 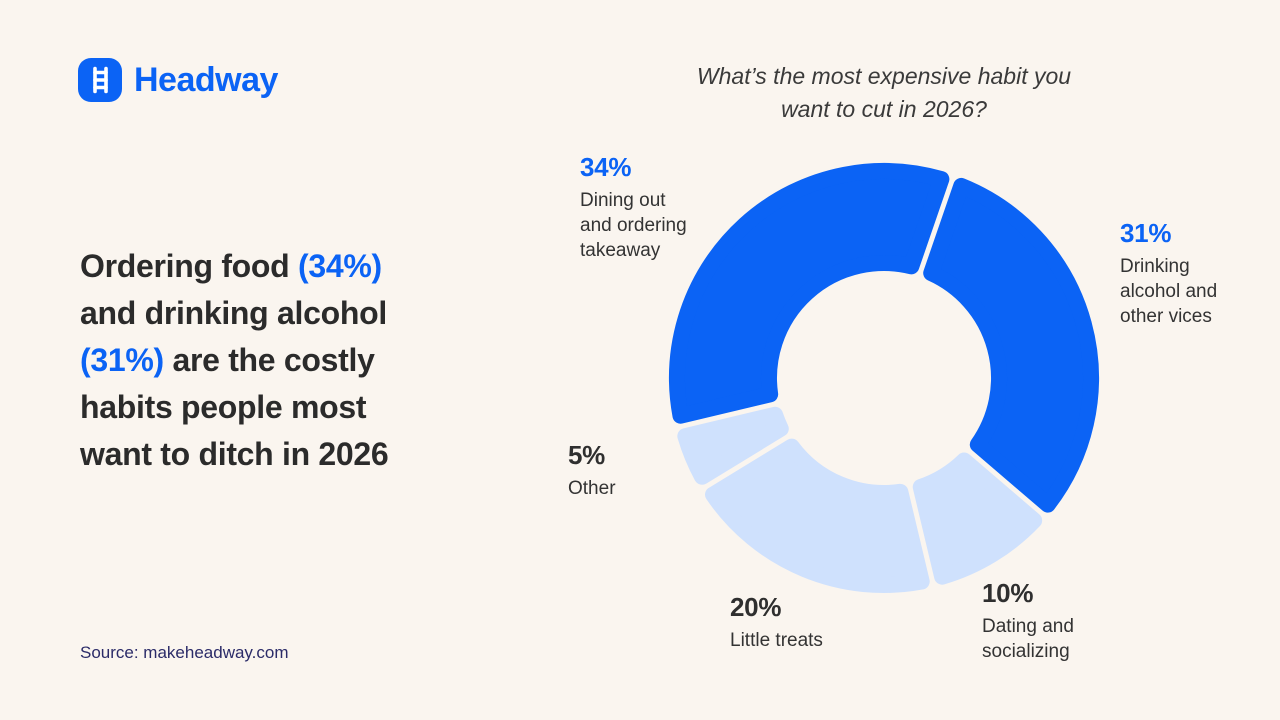 What do you see at coordinates (817, 515) in the screenshot?
I see `donut-segment-20%` at bounding box center [817, 515].